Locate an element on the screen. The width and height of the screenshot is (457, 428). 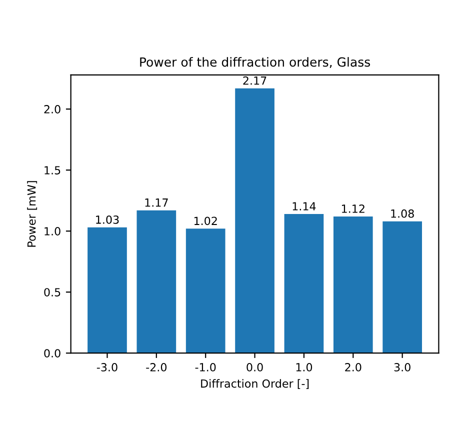
y-tick-label: 0.5 is located at coordinates (52, 292).